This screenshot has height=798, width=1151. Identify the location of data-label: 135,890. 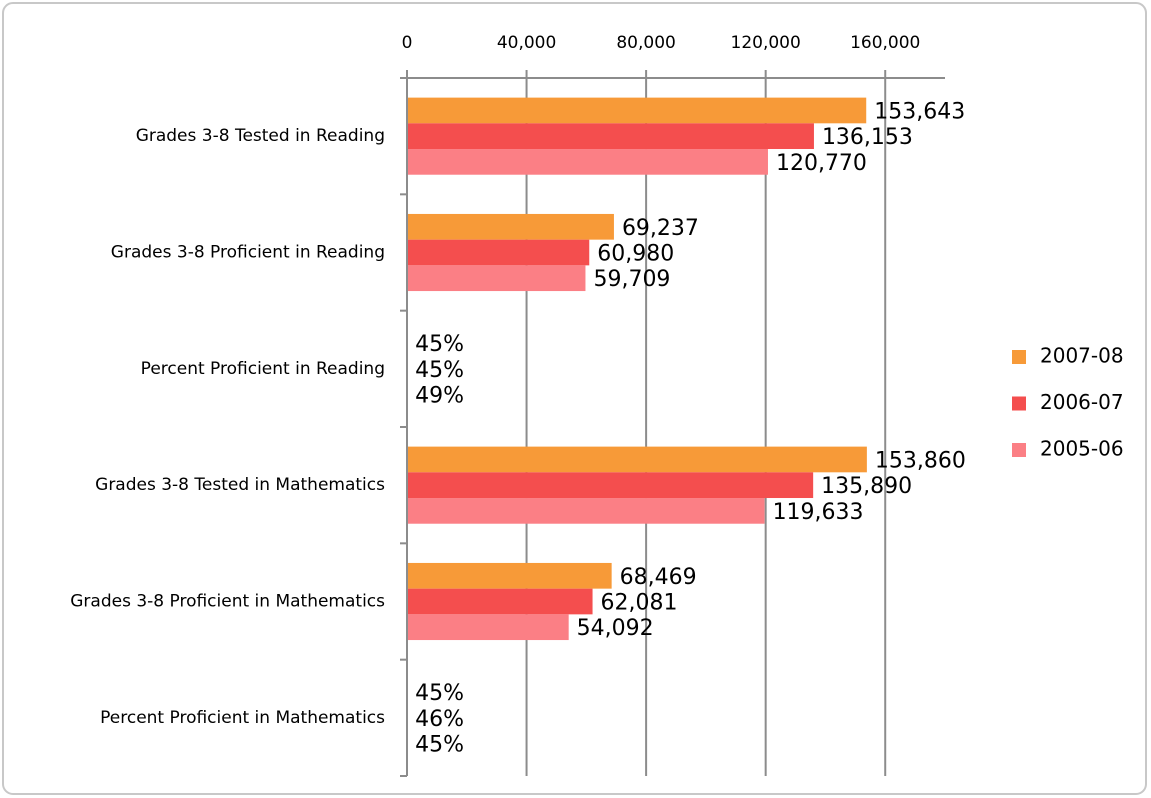
(866, 486).